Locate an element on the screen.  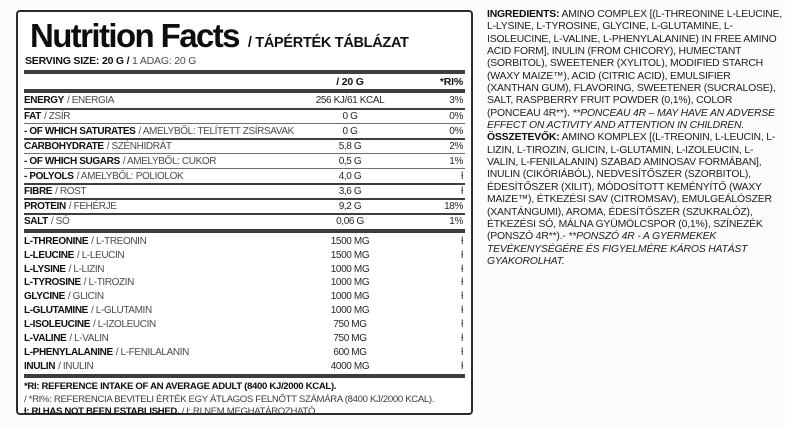
column-header-amount: / 20 G is located at coordinates (350, 81).